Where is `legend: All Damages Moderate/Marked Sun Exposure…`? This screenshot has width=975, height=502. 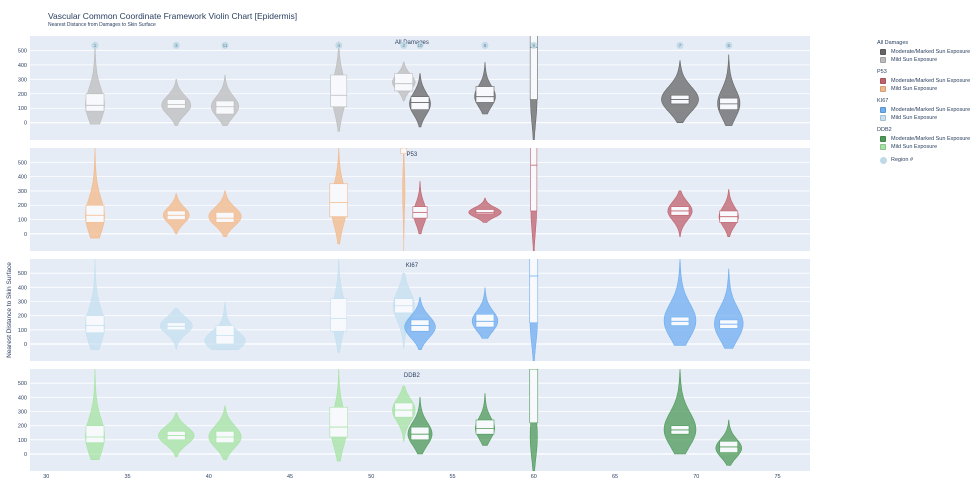 legend: All Damages Moderate/Marked Sun Exposure… is located at coordinates (923, 102).